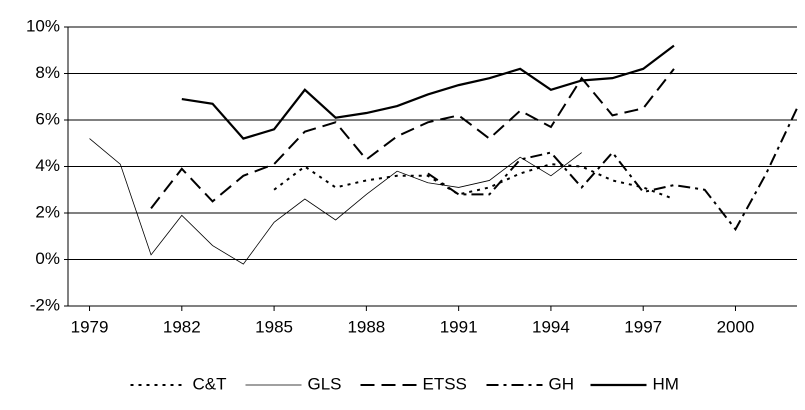 The height and width of the screenshot is (410, 805). What do you see at coordinates (366, 326) in the screenshot?
I see `x-tick-label: 1988` at bounding box center [366, 326].